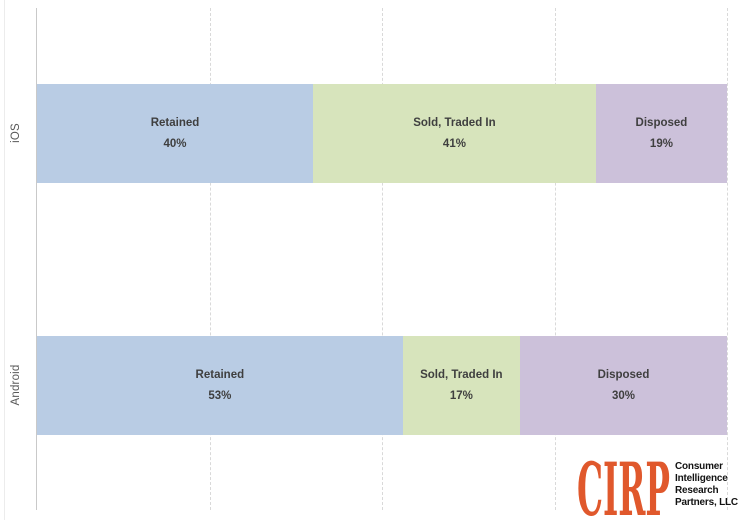 The width and height of the screenshot is (740, 520). I want to click on bar-segment: Retained 40%, so click(175, 133).